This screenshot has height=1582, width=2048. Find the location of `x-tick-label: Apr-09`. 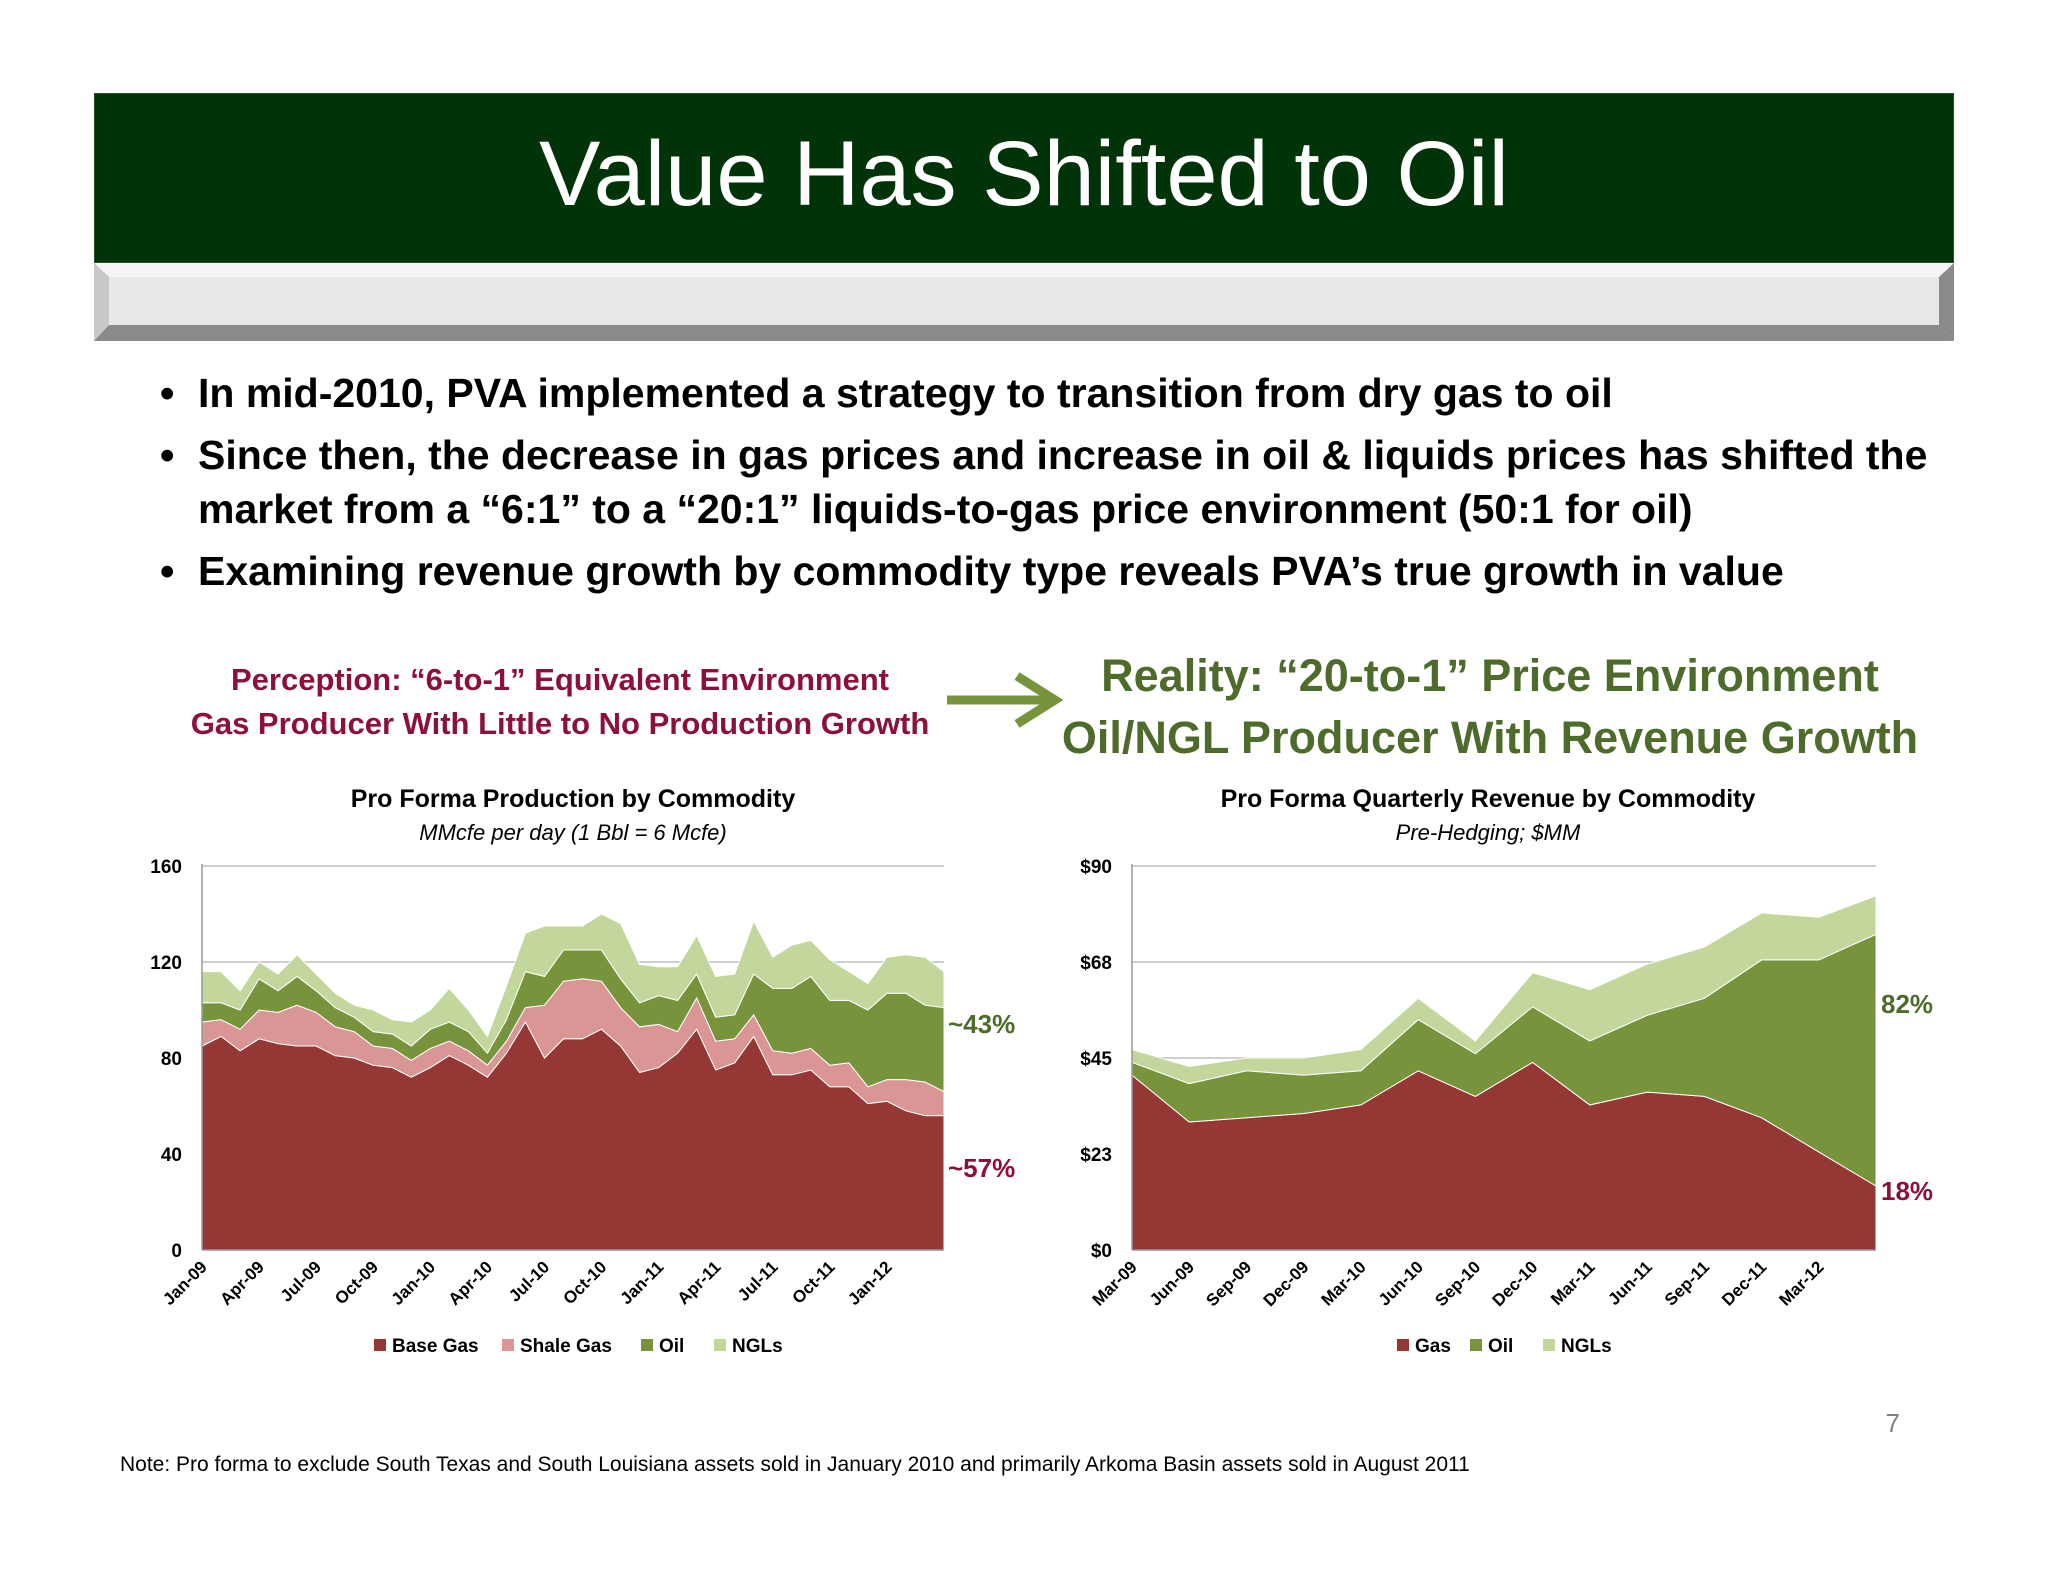

x-tick-label: Apr-09 is located at coordinates (242, 1283).